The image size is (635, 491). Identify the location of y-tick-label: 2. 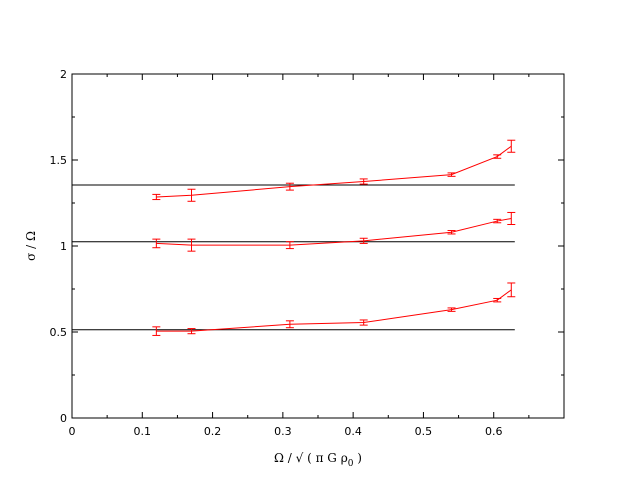
(63, 74).